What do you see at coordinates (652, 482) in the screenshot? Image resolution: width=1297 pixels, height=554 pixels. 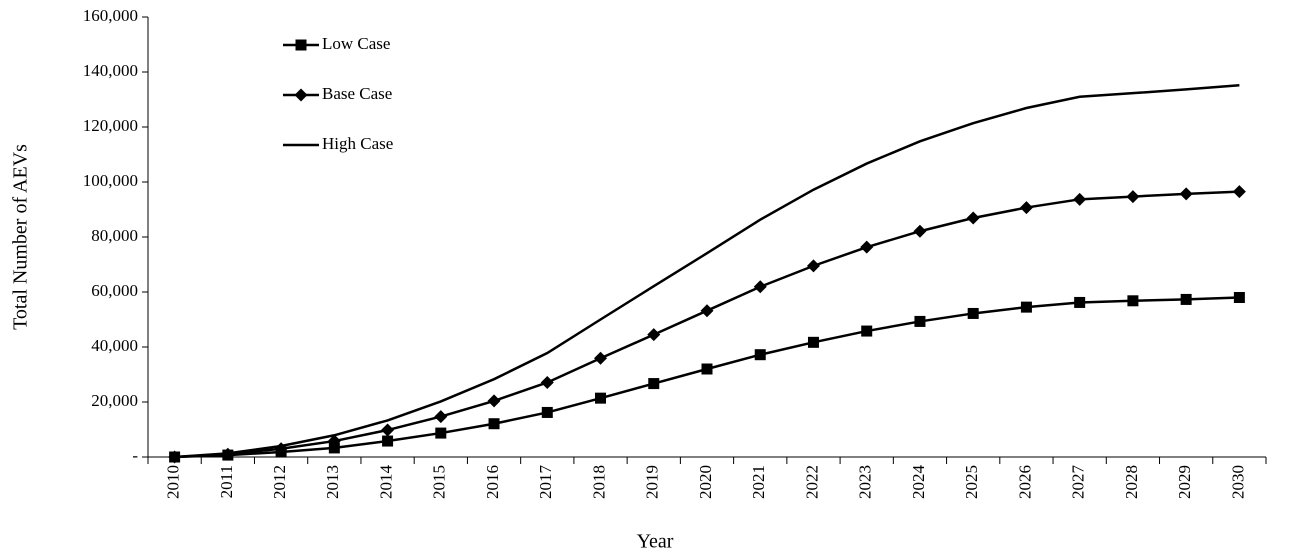 I see `x-tick-label: 2019` at bounding box center [652, 482].